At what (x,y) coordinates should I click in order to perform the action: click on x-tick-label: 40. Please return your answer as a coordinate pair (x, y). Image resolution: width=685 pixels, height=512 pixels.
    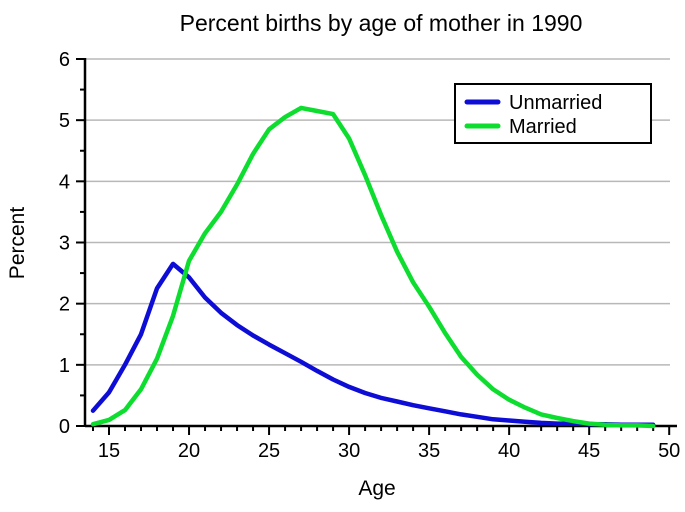
    Looking at the image, I should click on (509, 451).